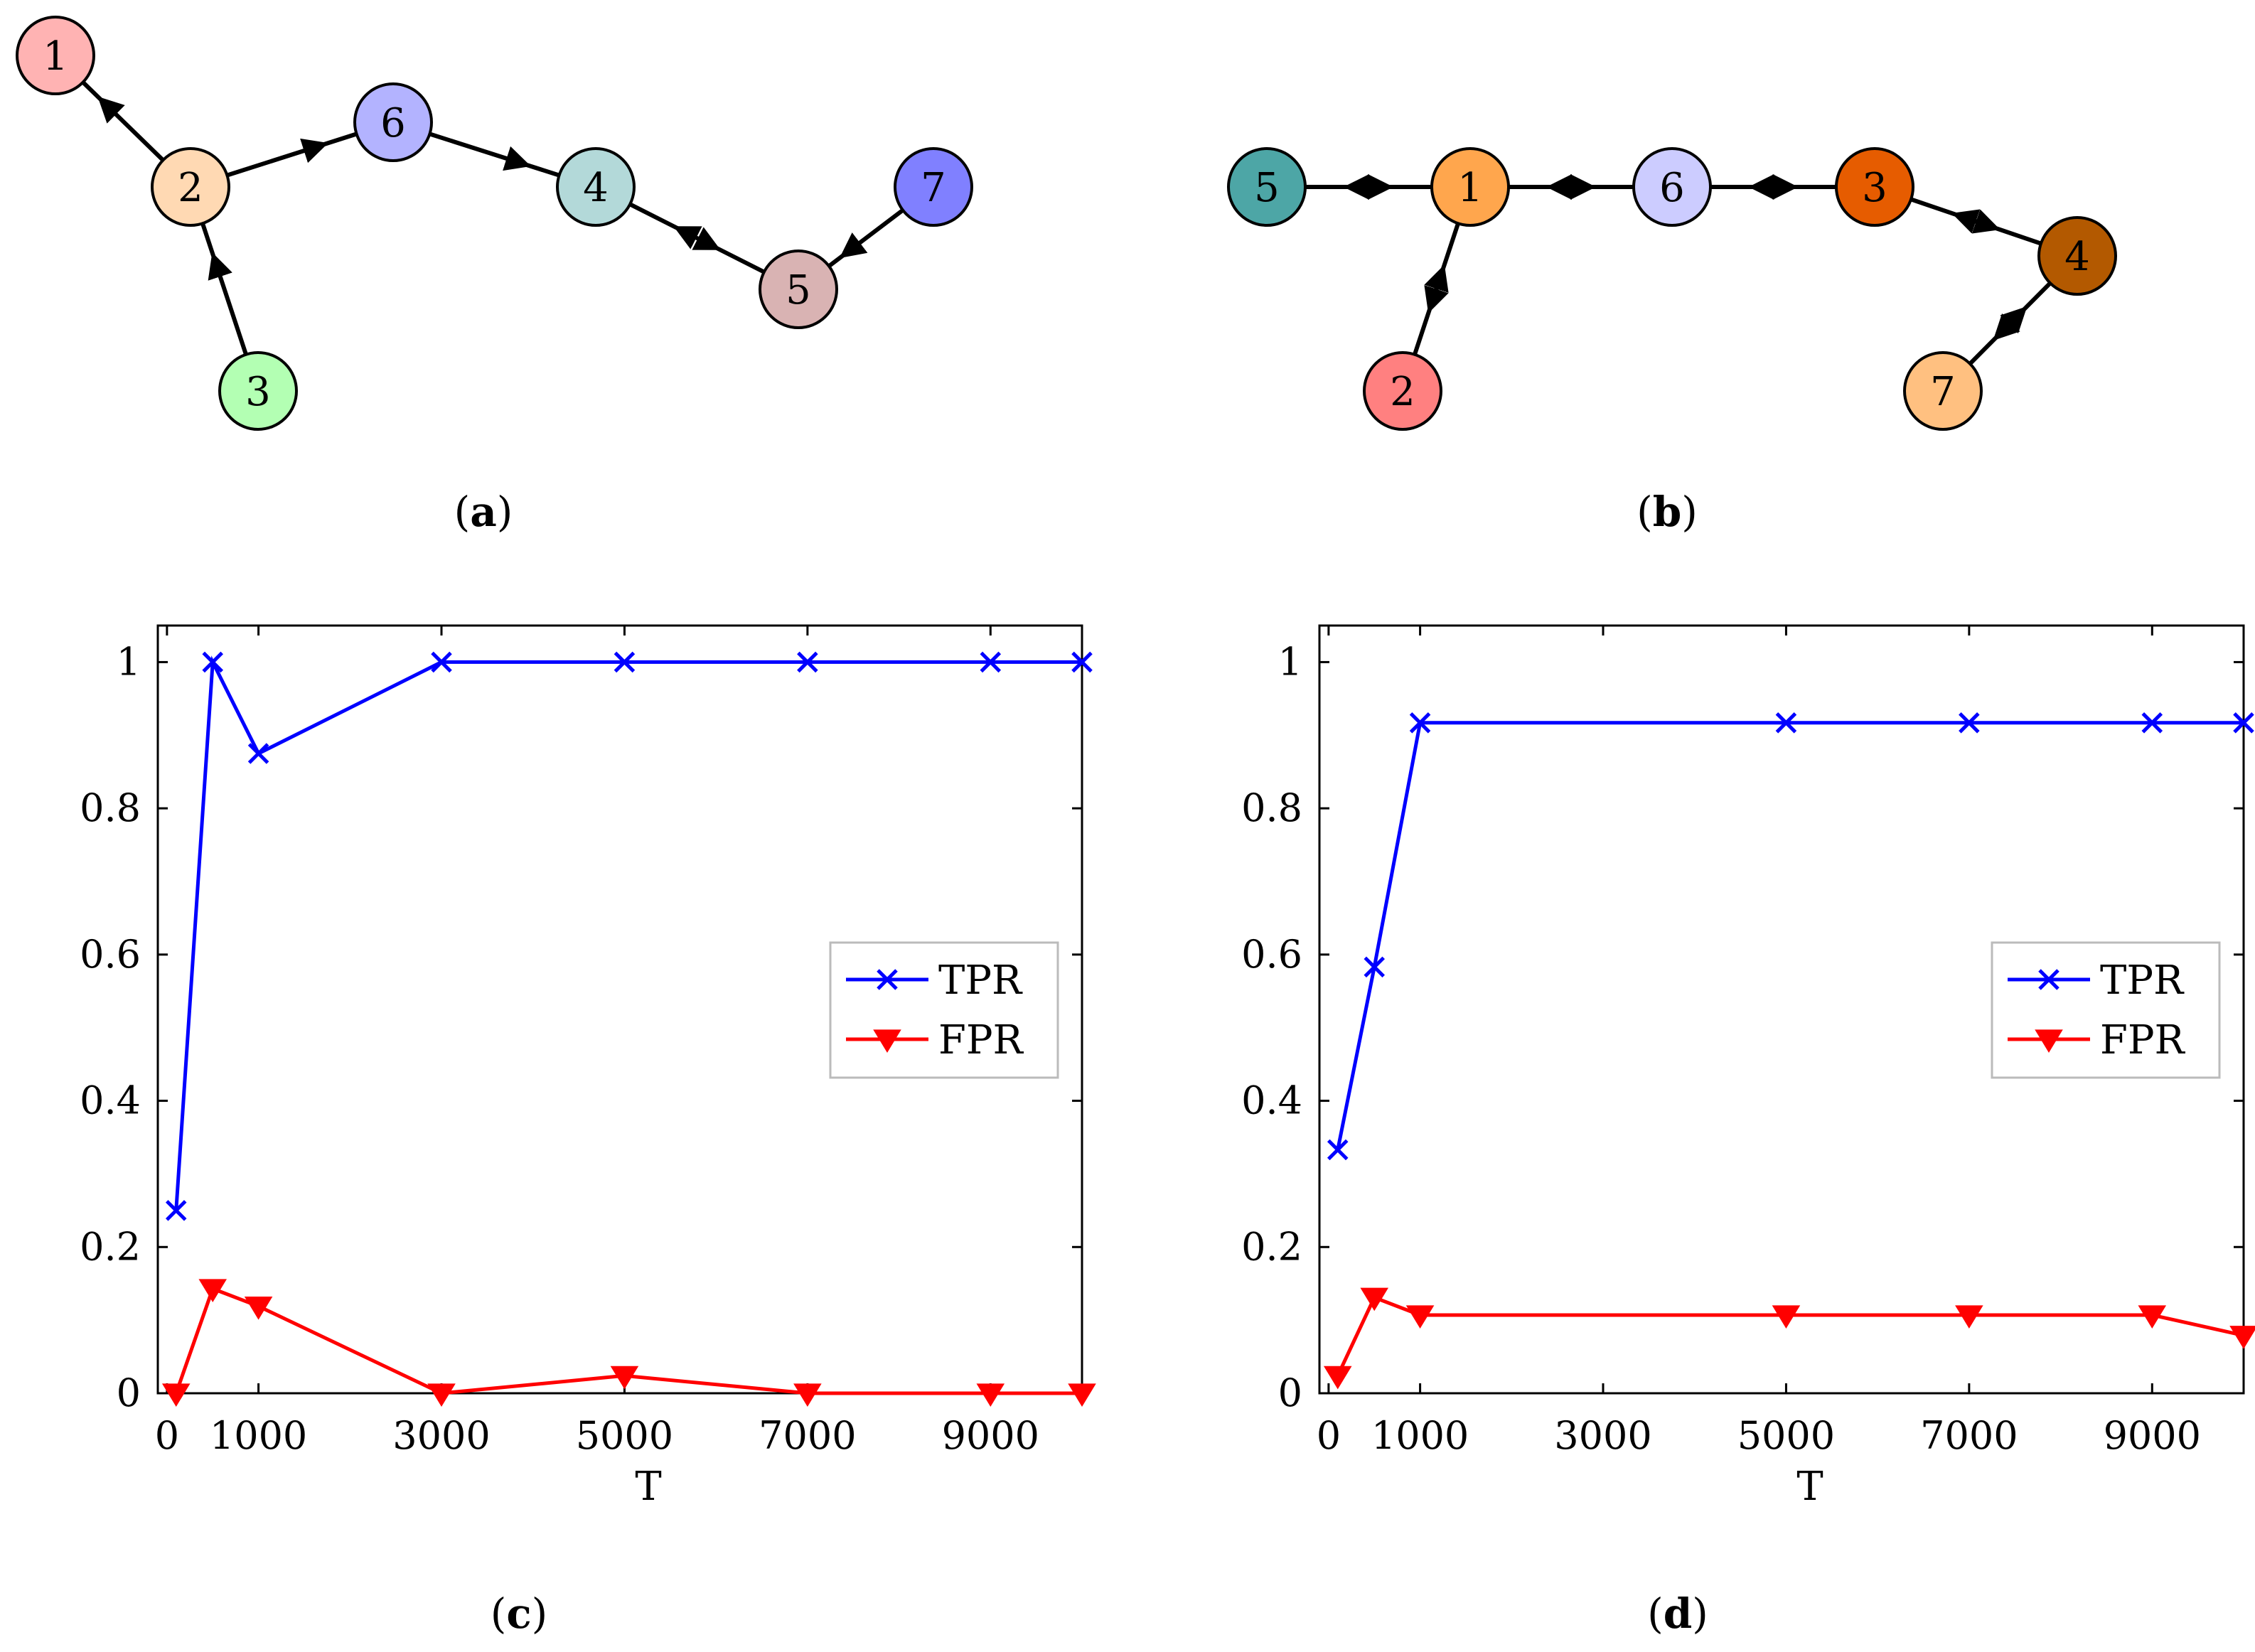  Describe the element at coordinates (110, 807) in the screenshot. I see `y-tick-label: 0.8` at that location.